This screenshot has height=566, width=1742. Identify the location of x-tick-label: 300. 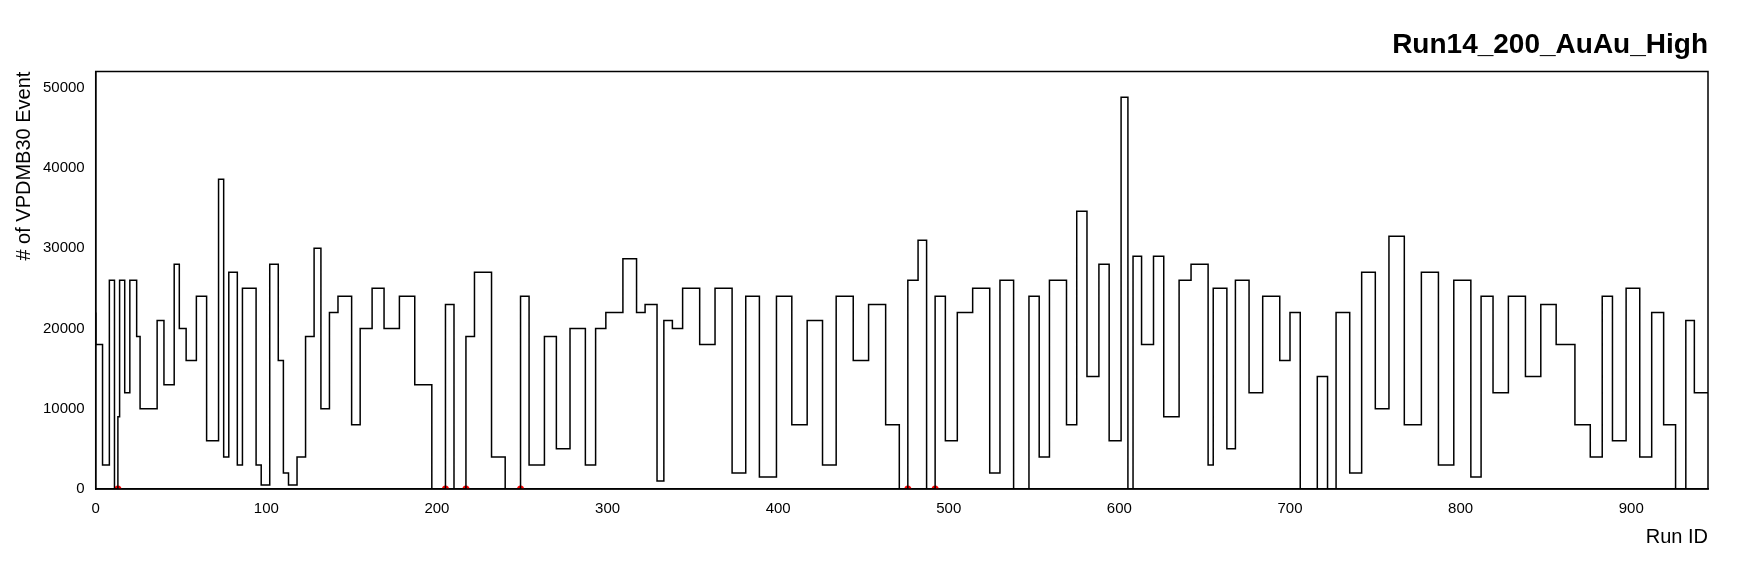
(608, 508).